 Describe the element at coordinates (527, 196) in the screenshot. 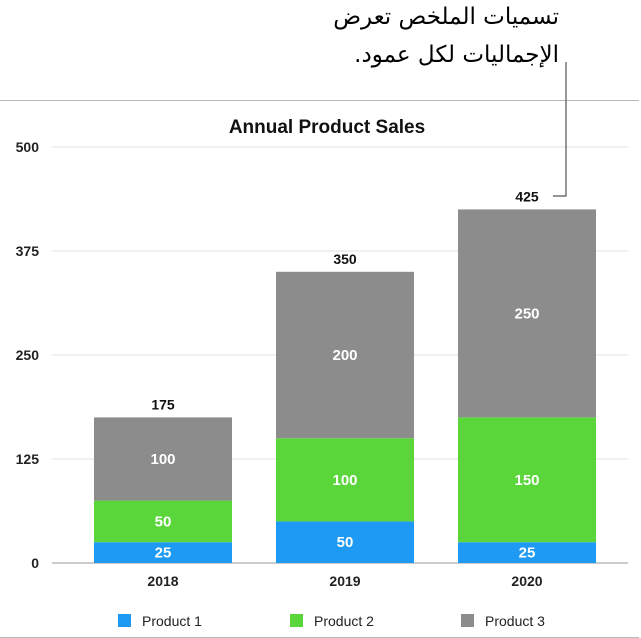

I see `total-label: 425` at that location.